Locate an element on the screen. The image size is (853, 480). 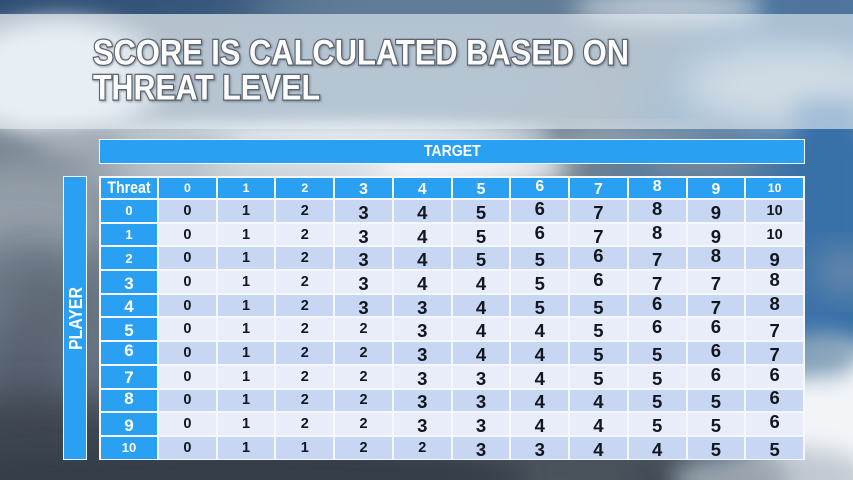
svg-text: SCORE IS CALCULATED BASED ON is located at coordinates (361, 53).